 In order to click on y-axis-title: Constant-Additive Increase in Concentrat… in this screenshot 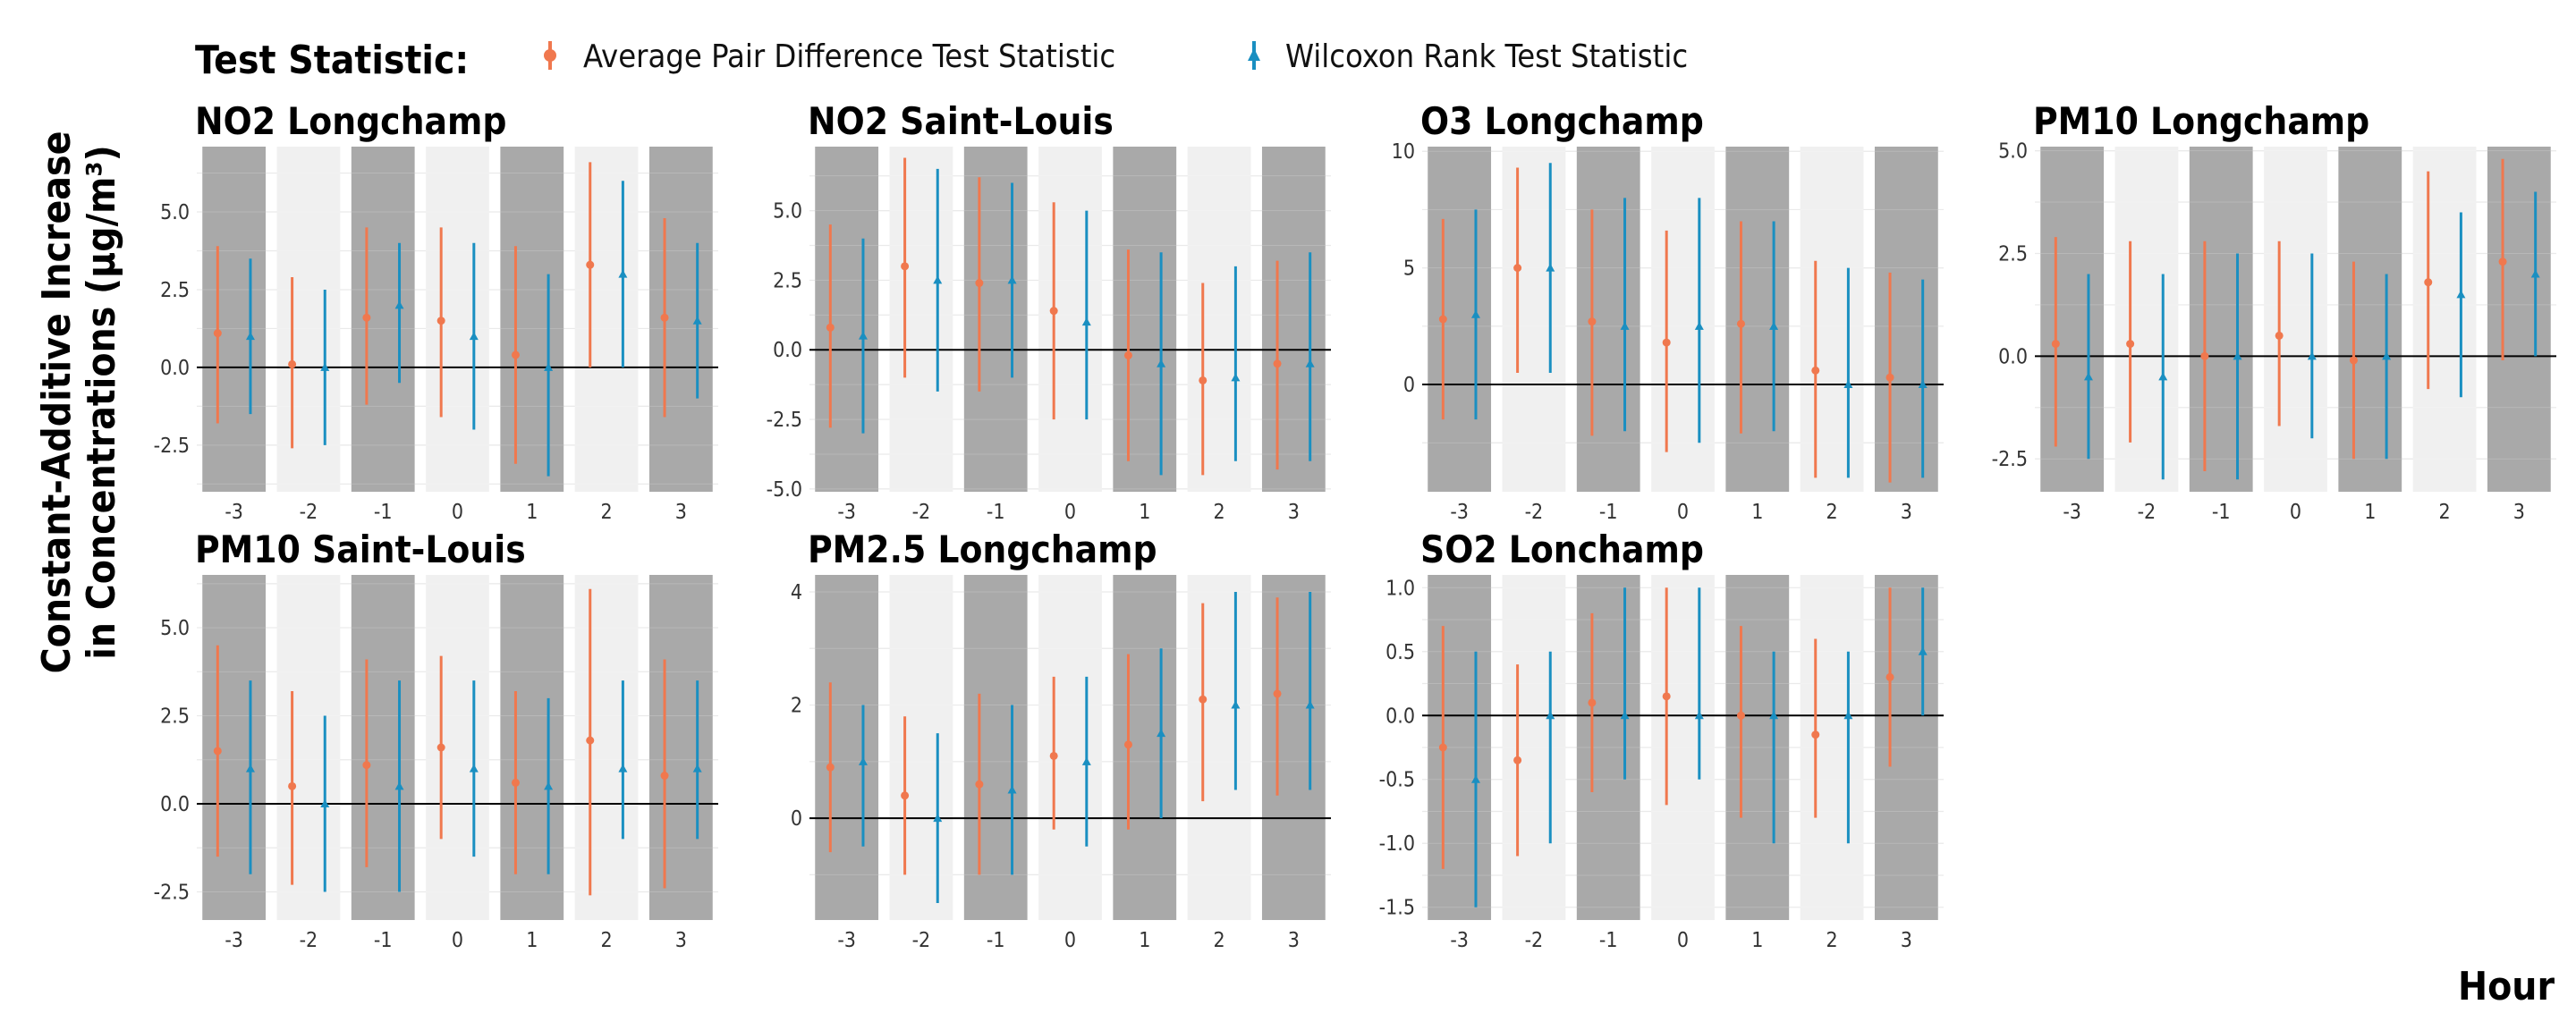, I will do `click(79, 402)`.